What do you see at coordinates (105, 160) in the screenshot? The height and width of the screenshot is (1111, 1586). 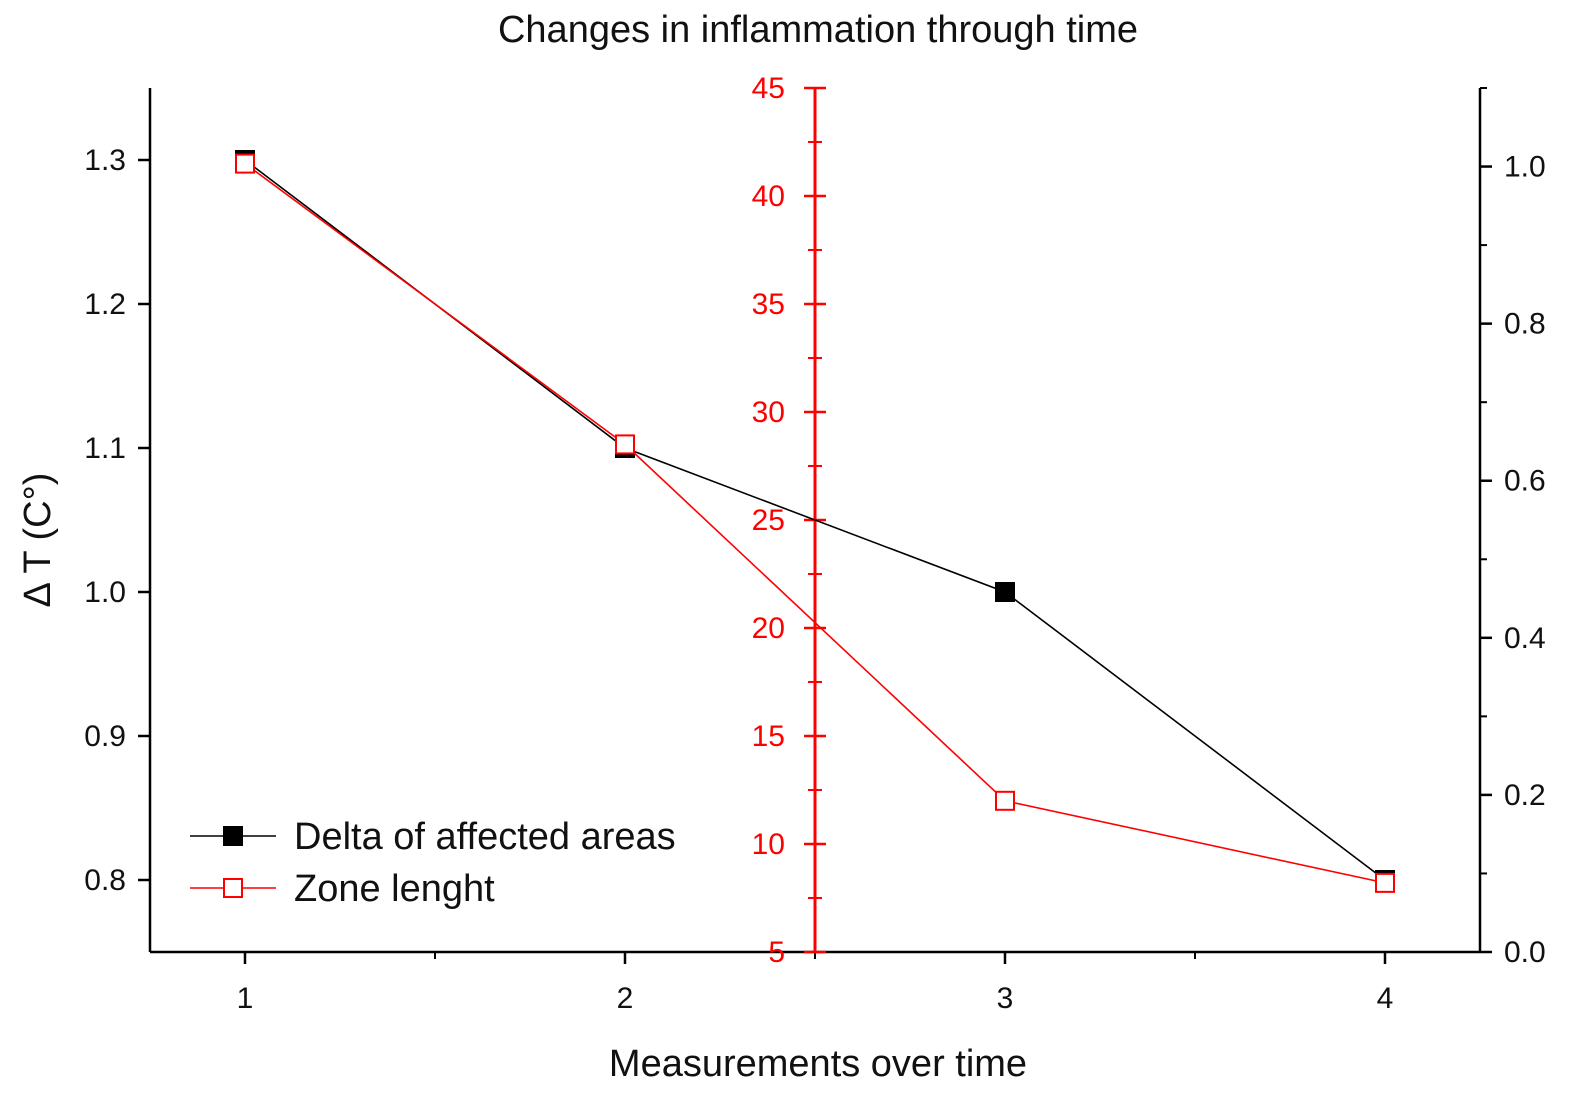 I see `y-left-tick-label: 1.3` at bounding box center [105, 160].